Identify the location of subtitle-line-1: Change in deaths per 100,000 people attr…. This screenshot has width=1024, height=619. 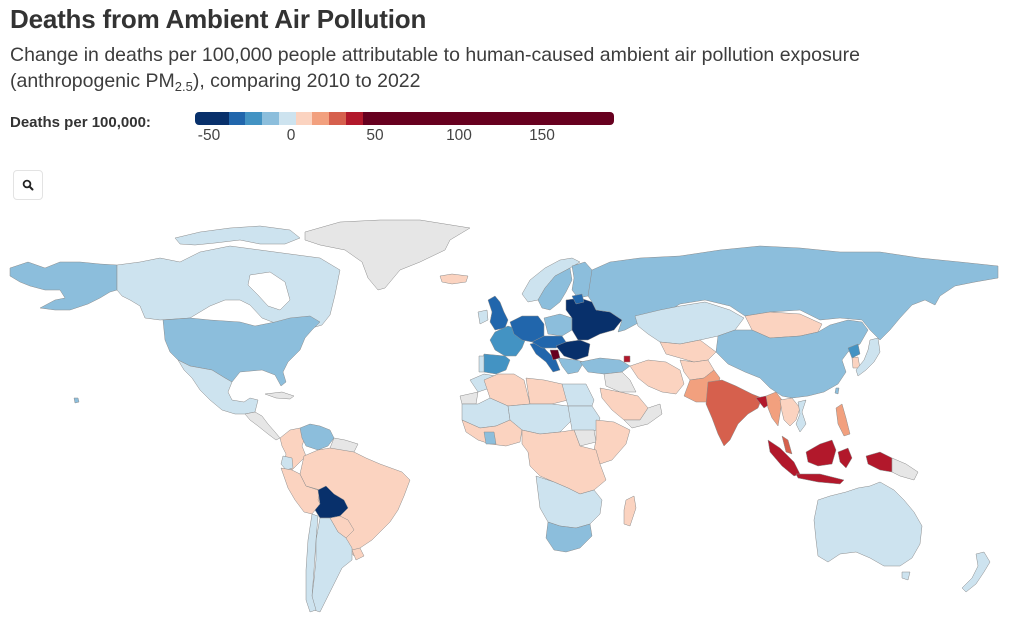
(435, 55).